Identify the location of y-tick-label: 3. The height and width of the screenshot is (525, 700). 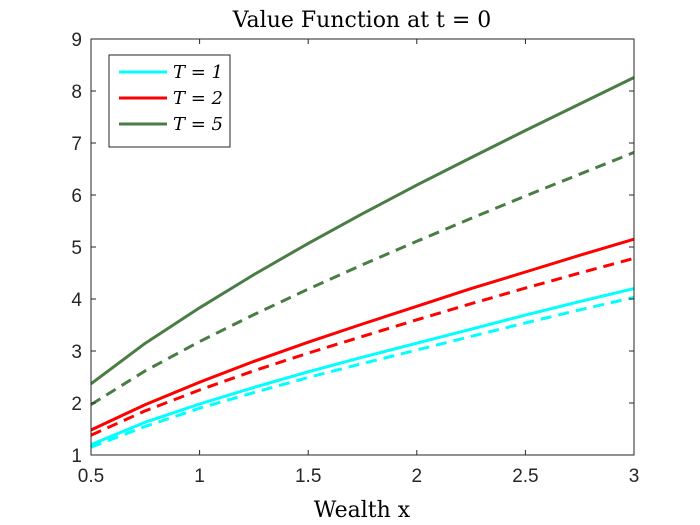
(76, 352).